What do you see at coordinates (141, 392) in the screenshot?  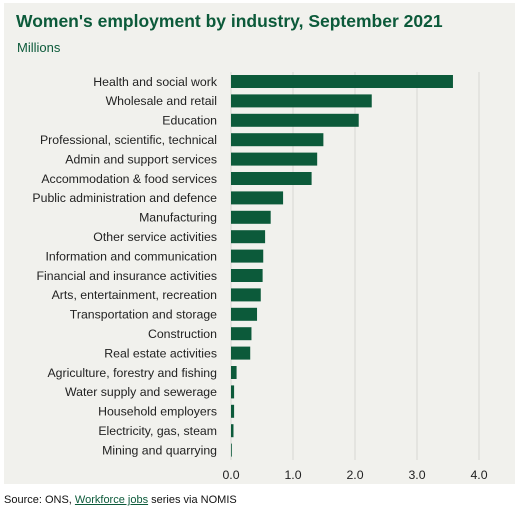 I see `category-label: Water supply and sewerage` at bounding box center [141, 392].